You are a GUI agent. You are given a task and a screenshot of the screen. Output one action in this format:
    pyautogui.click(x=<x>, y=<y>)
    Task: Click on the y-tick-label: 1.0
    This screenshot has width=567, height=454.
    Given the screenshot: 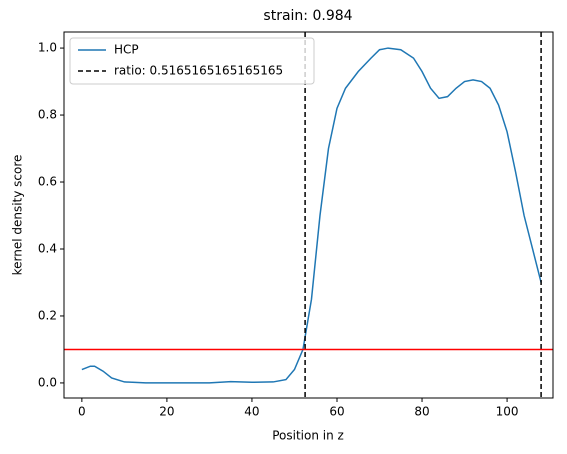 What is the action you would take?
    pyautogui.click(x=47, y=48)
    